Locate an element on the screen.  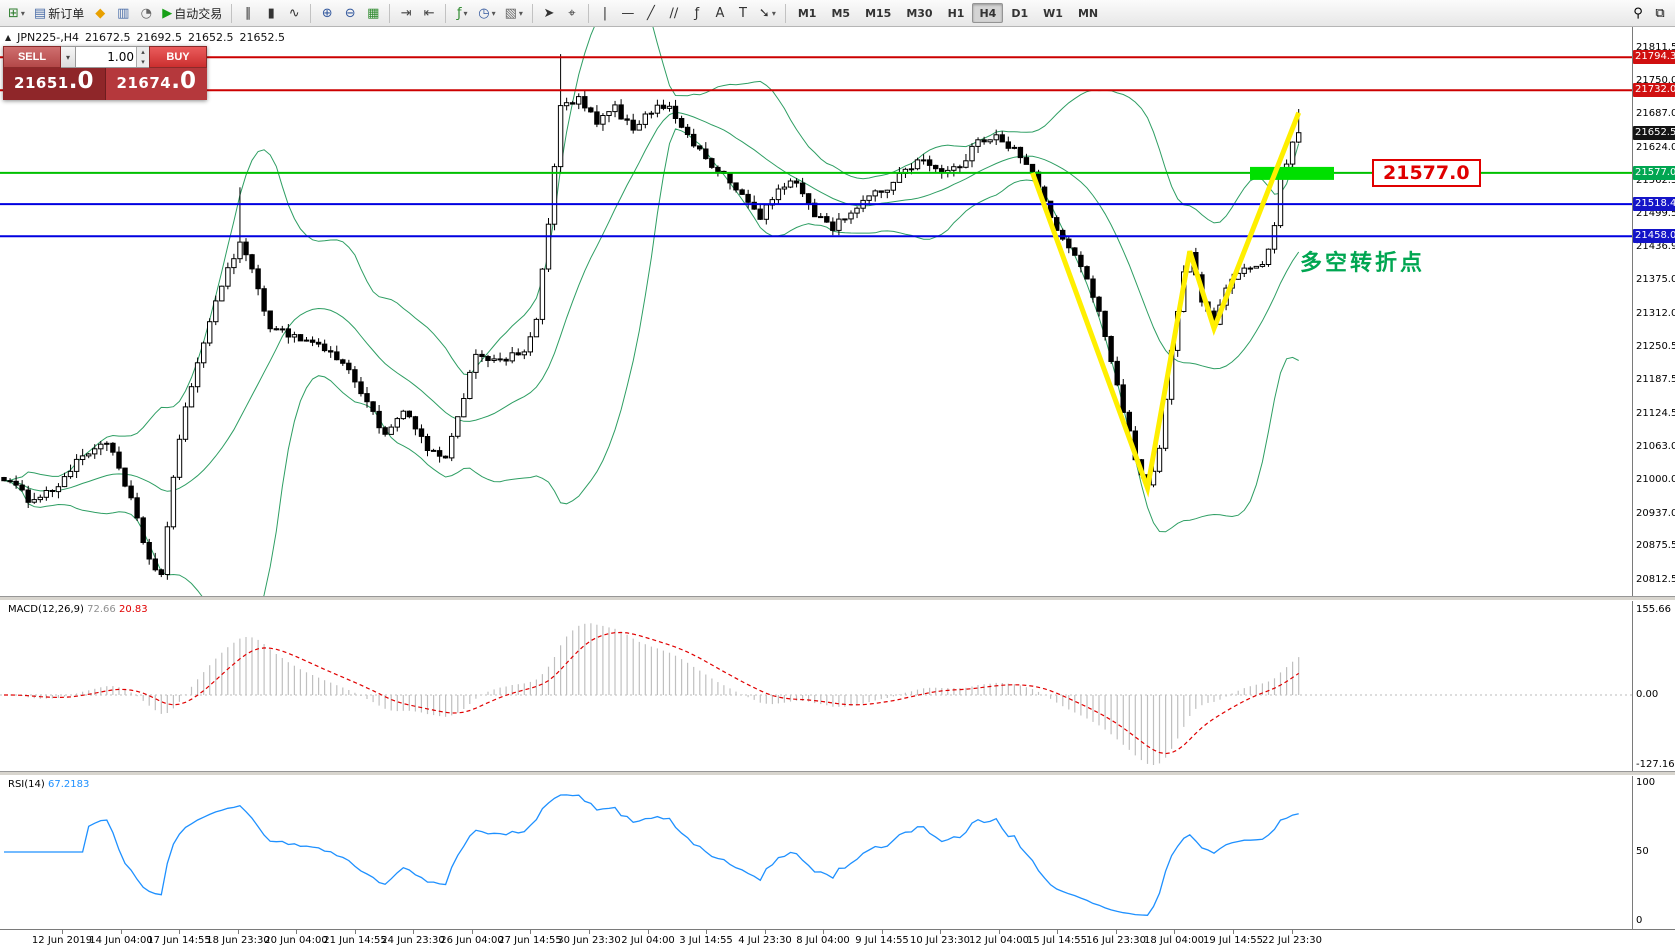
macd-scale-tick: 155.66 is located at coordinates (1653, 609).